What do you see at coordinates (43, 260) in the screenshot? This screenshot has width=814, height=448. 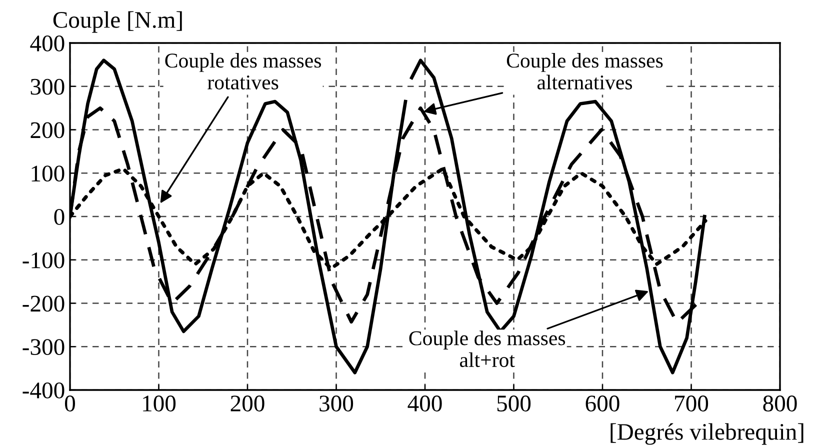 I see `y-tick-label: -100` at bounding box center [43, 260].